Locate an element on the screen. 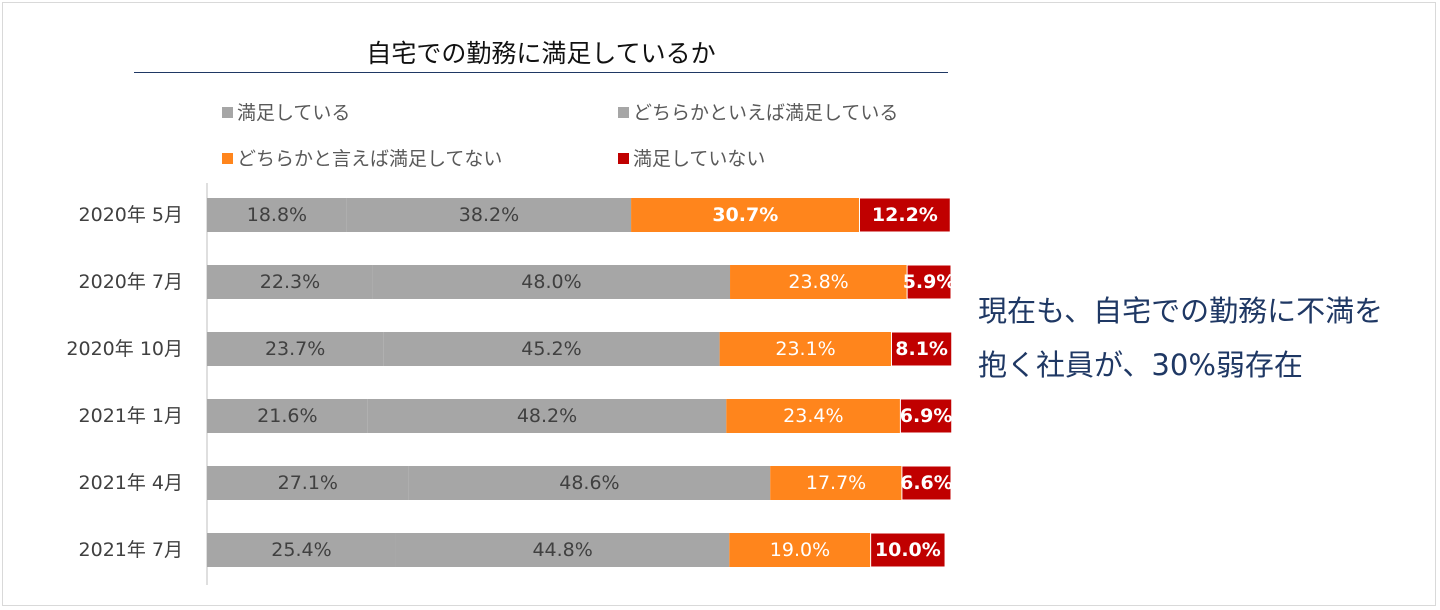 The height and width of the screenshot is (610, 1440). legend-item-satisfied: 満足している is located at coordinates (286, 111).